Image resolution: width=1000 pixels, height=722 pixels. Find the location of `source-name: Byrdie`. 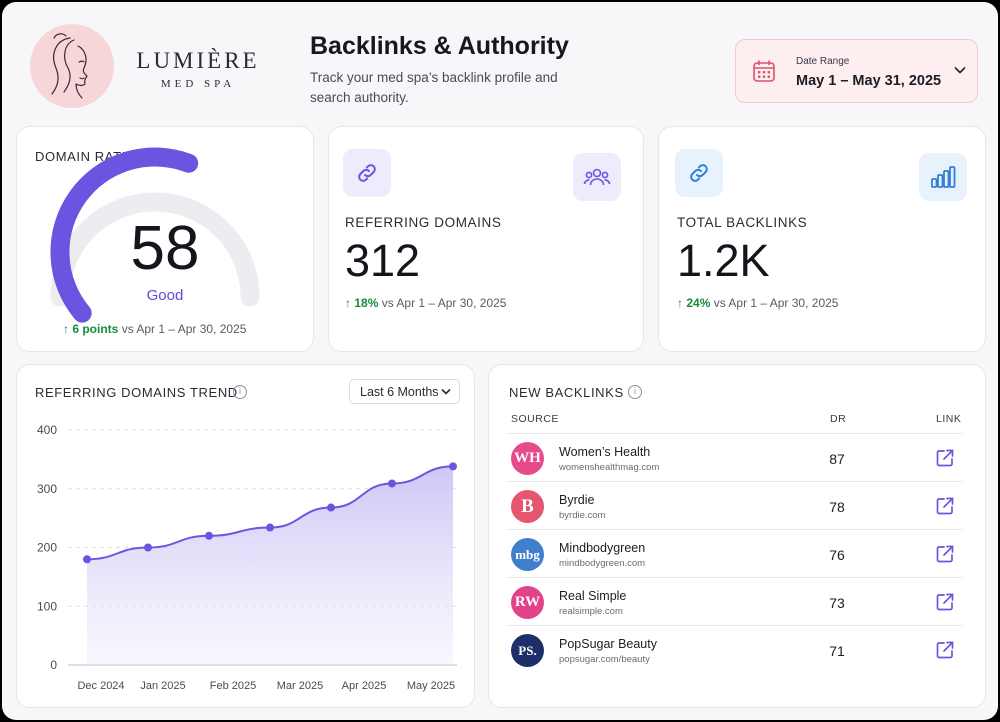

source-name: Byrdie is located at coordinates (577, 500).